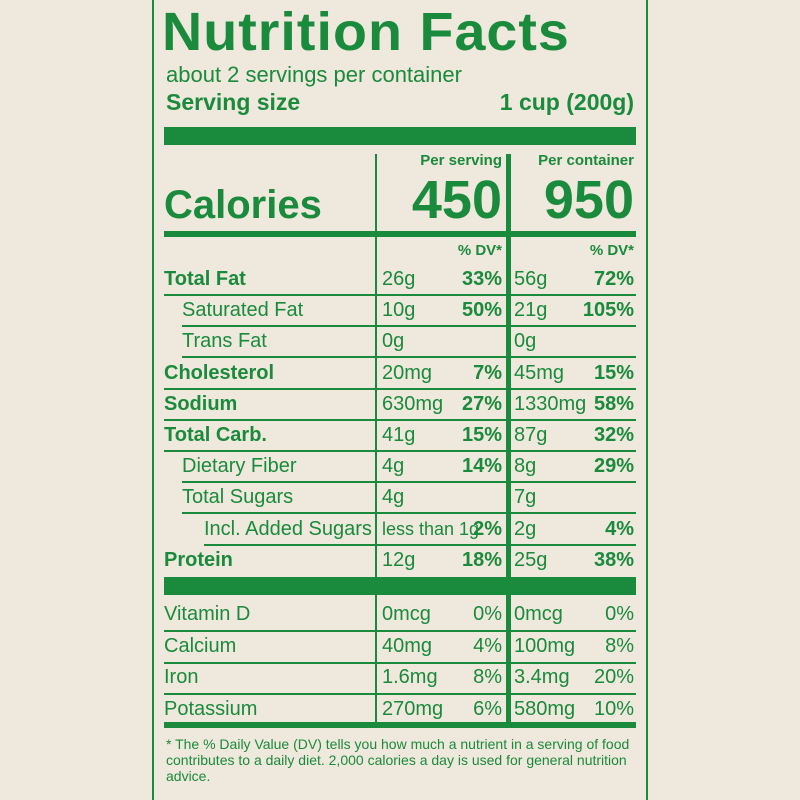 This screenshot has height=800, width=800. I want to click on nutrient-serving-amount: 41g, so click(399, 435).